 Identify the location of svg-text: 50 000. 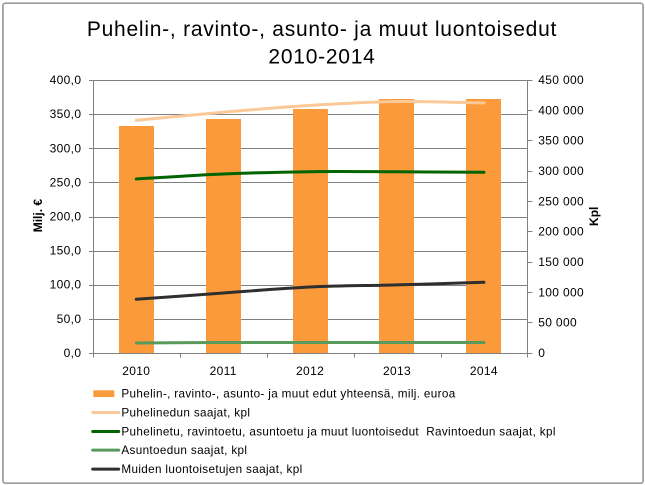
(557, 323).